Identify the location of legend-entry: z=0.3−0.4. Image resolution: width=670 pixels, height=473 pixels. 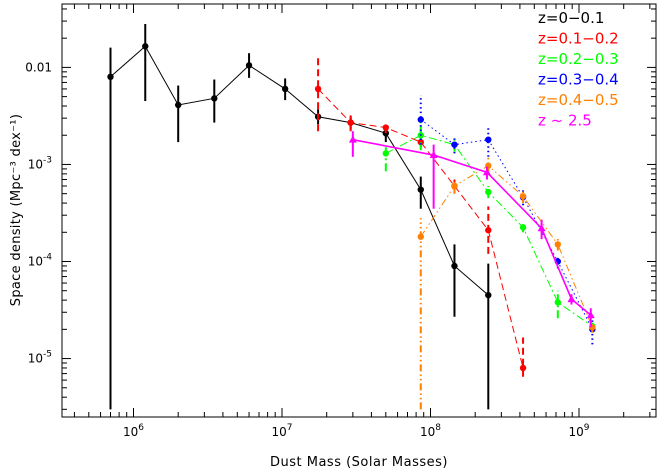
(578, 80).